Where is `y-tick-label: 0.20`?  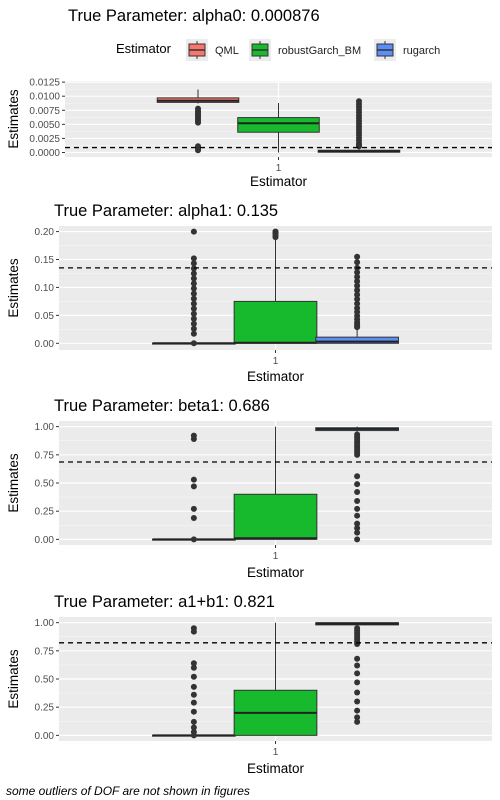
y-tick-label: 0.20 is located at coordinates (45, 232).